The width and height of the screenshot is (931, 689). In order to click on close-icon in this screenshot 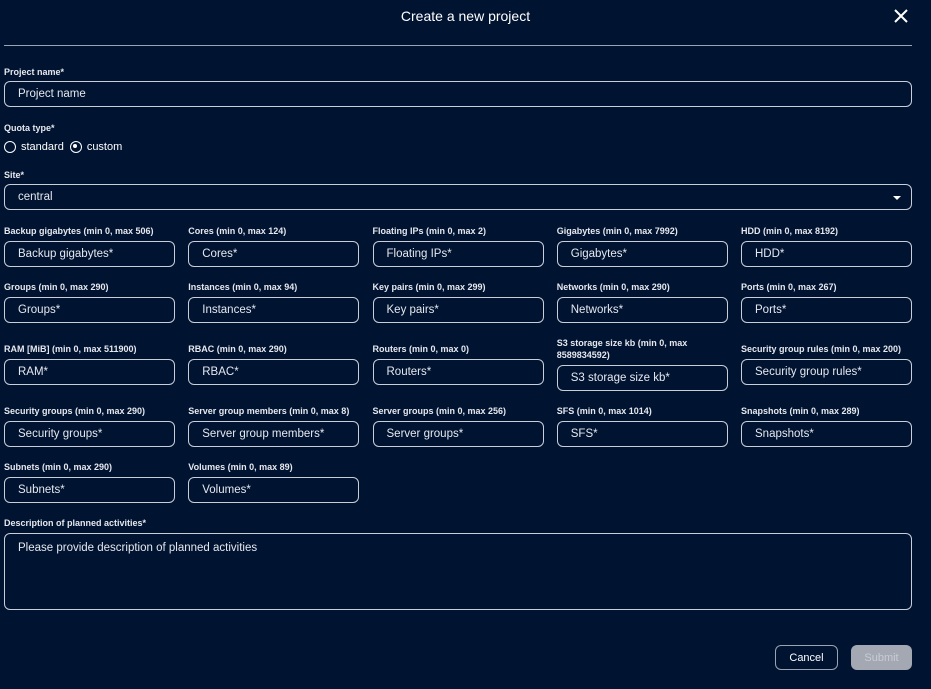, I will do `click(901, 16)`.